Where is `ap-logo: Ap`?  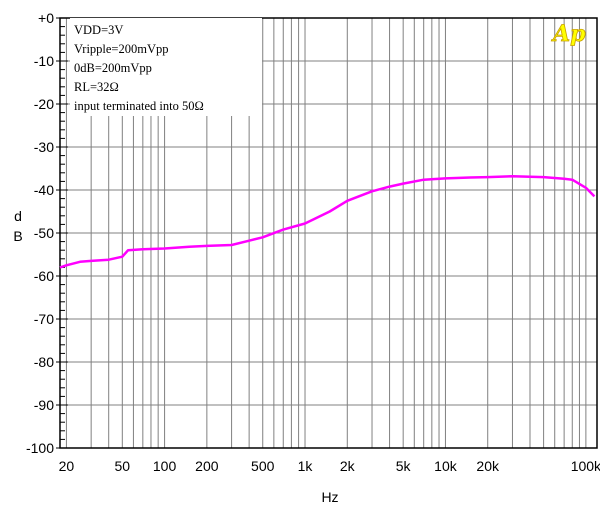
ap-logo: Ap is located at coordinates (568, 34).